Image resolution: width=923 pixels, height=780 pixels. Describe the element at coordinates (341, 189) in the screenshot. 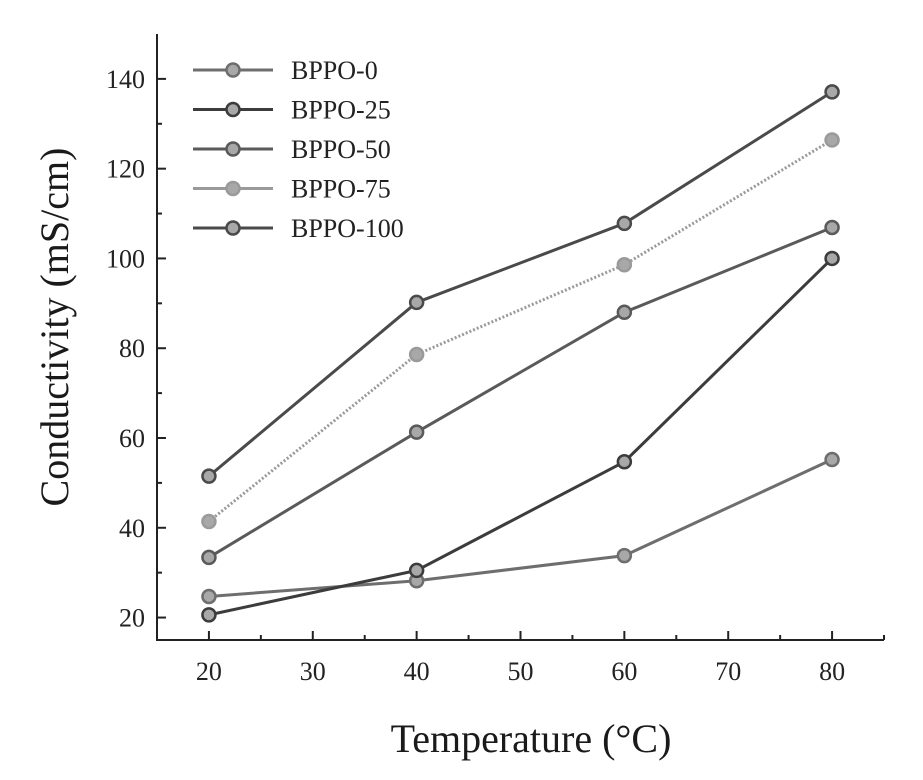

I see `legend-label: BPPO-75` at that location.